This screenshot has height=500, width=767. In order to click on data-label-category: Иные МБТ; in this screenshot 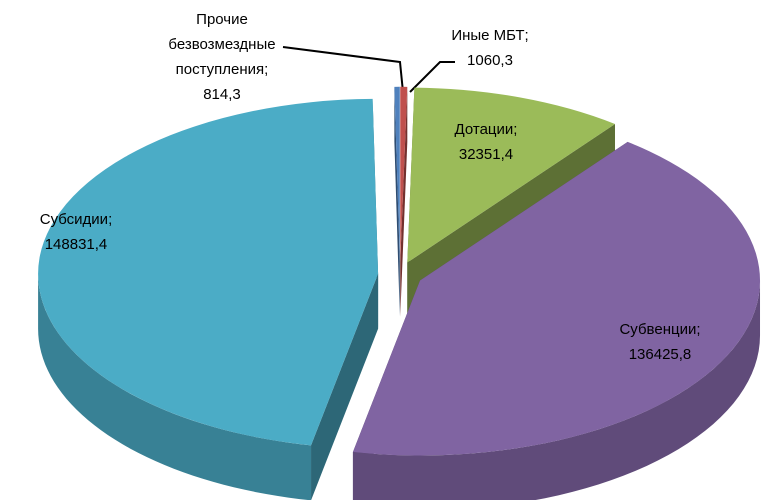, I will do `click(489, 35)`.